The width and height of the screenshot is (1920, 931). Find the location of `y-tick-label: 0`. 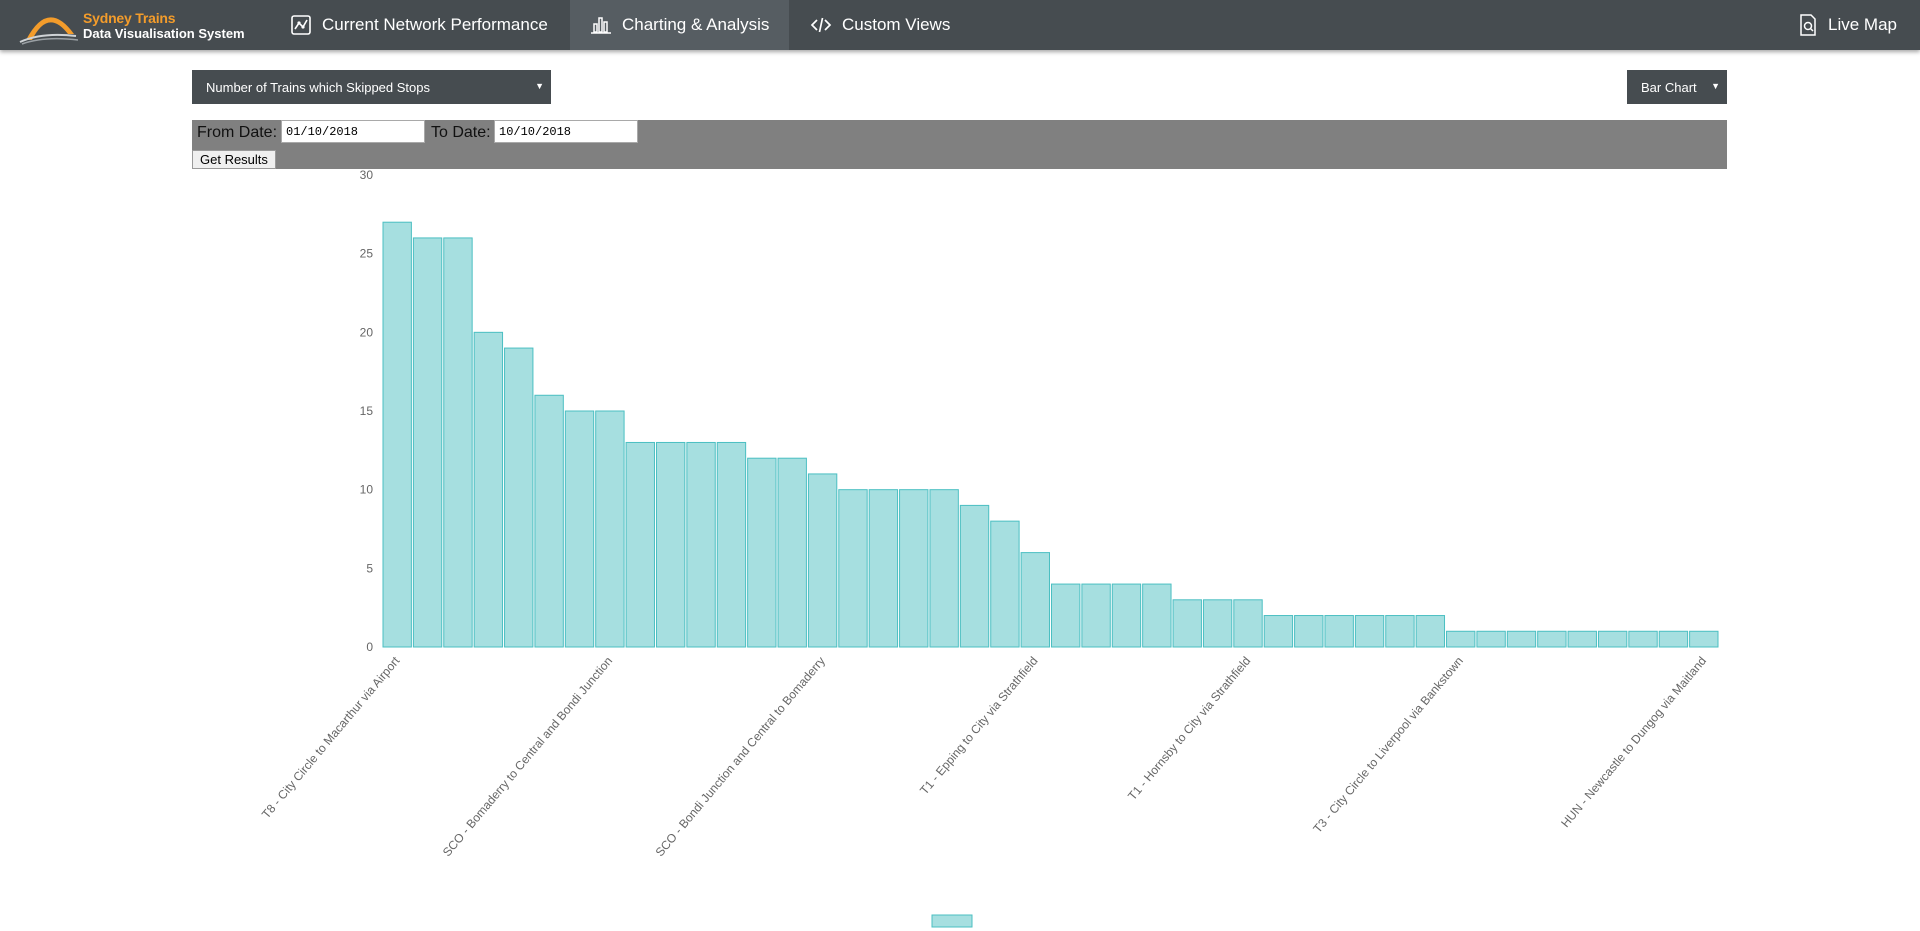

y-tick-label: 0 is located at coordinates (369, 647).